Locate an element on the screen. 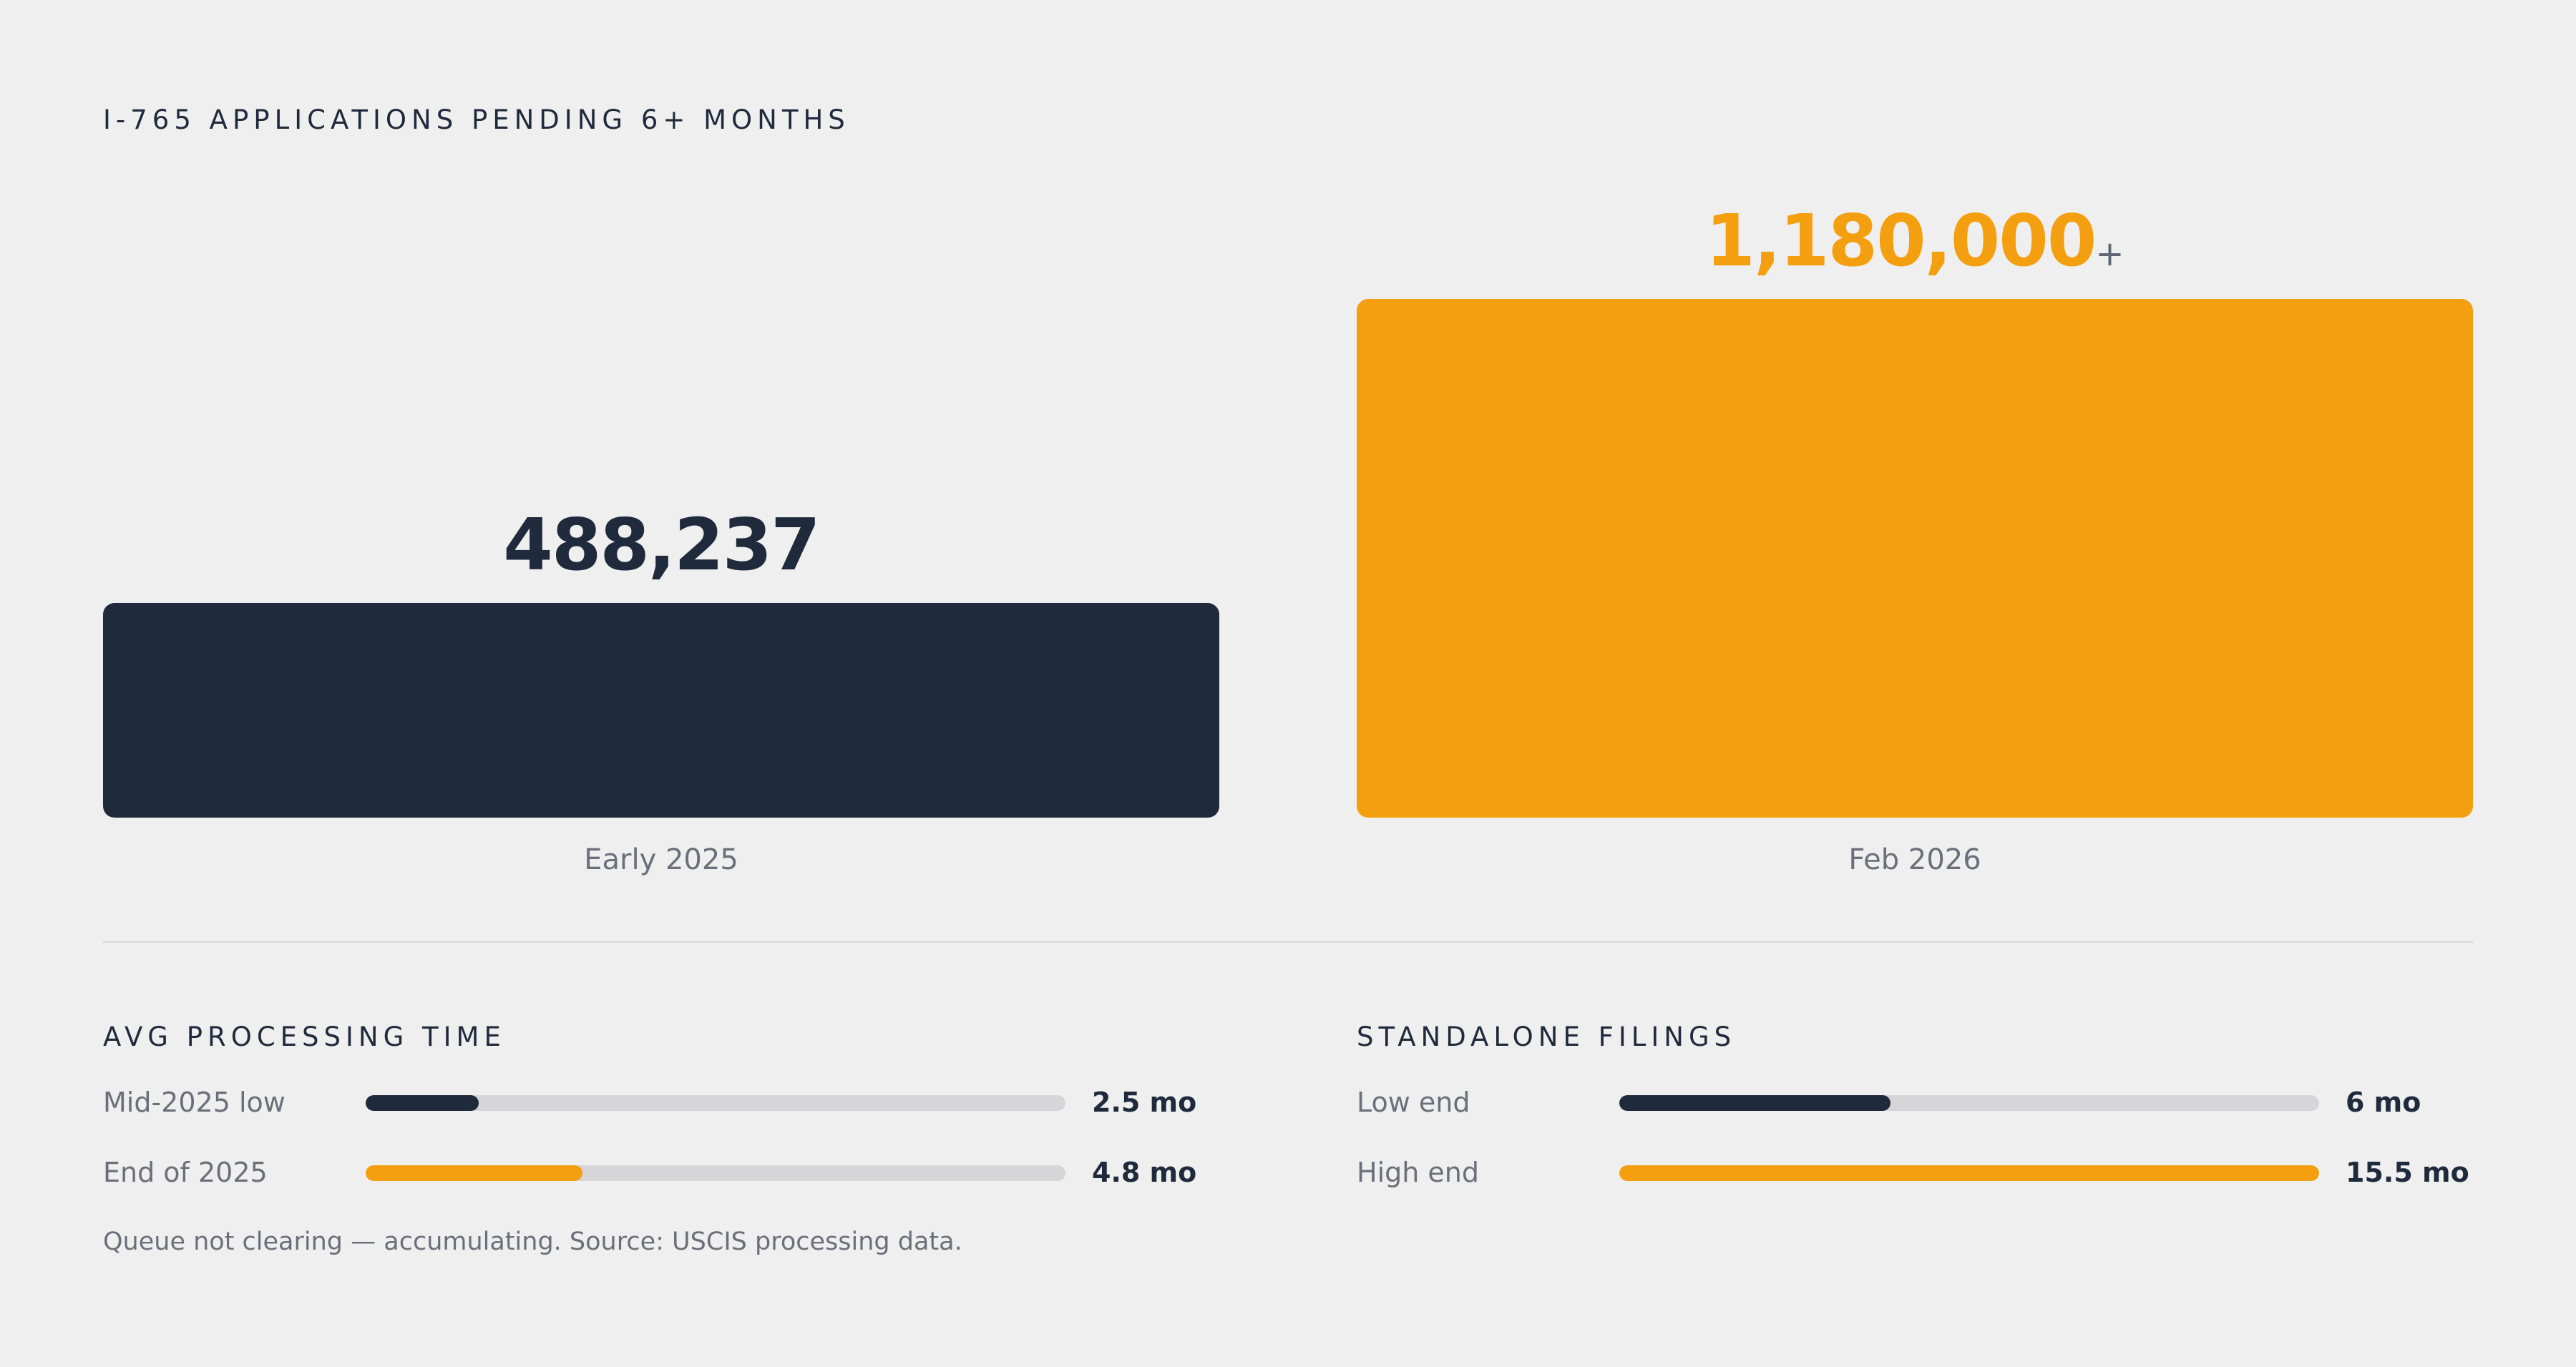 This screenshot has width=2576, height=1367. panel-title: AVG PROCESSING TIME is located at coordinates (304, 1036).